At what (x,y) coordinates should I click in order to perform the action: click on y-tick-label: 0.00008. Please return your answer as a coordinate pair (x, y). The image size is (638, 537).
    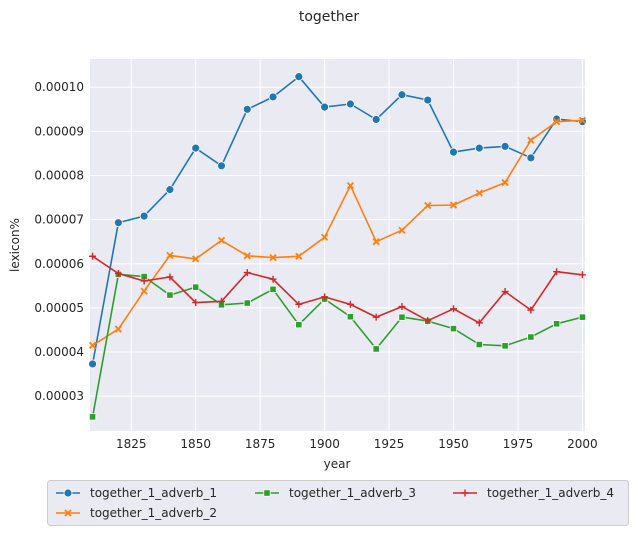
    Looking at the image, I should click on (59, 175).